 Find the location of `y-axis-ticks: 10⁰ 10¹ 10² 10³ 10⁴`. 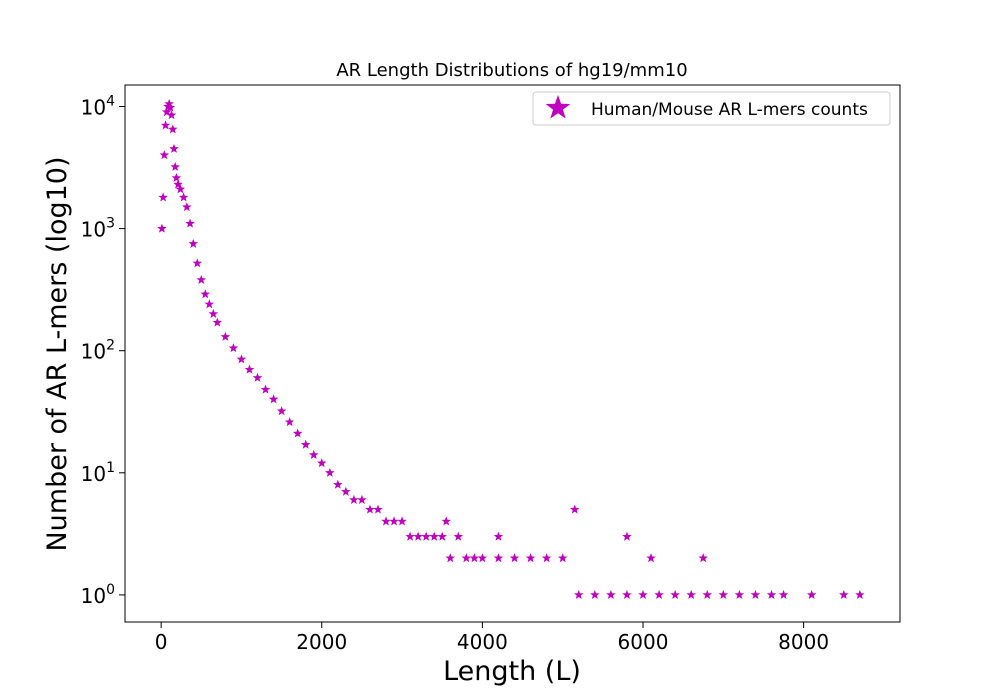

y-axis-ticks: 10⁰ 10¹ 10² 10³ 10⁴ is located at coordinates (103, 351).